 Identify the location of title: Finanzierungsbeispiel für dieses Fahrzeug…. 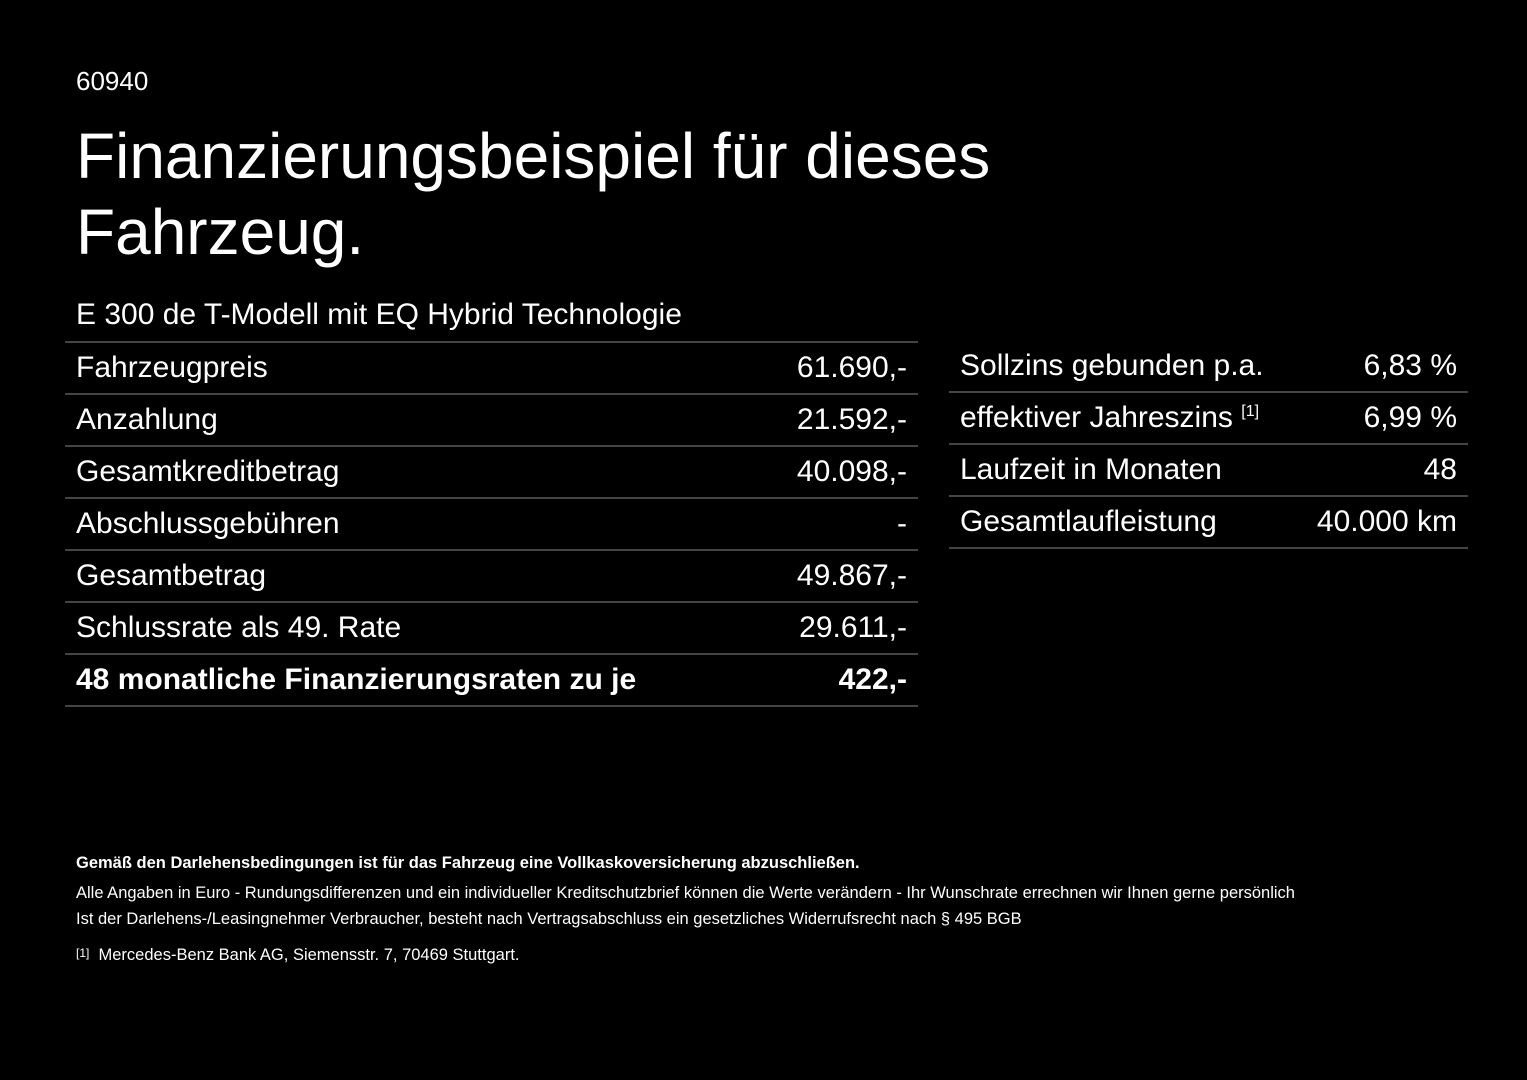
(533, 194).